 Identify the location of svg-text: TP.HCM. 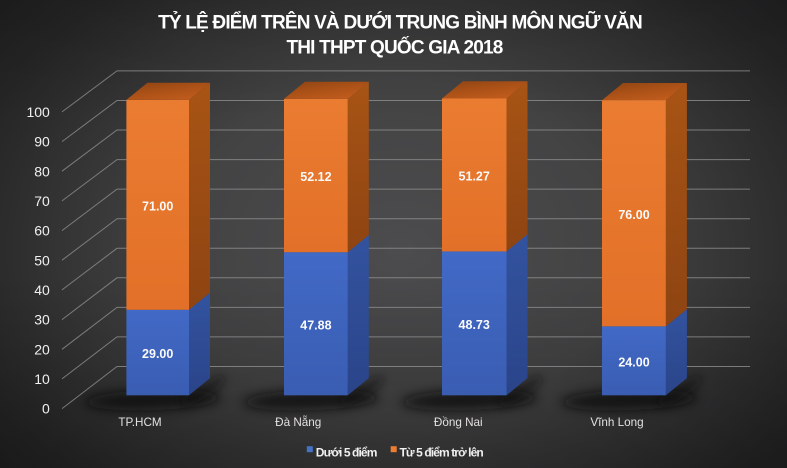
(139, 422).